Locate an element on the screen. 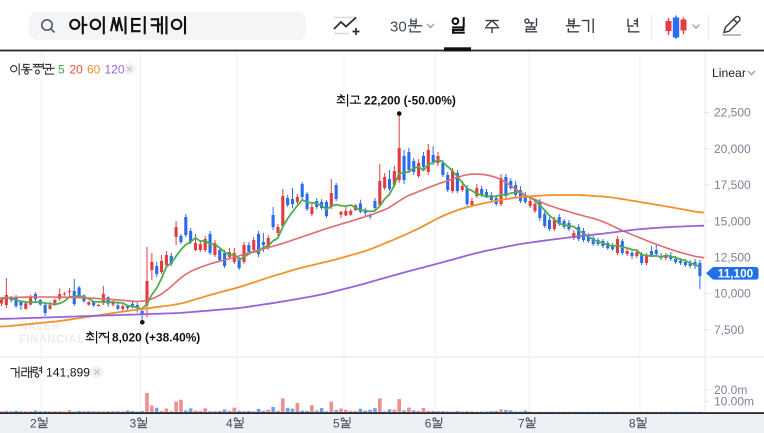  svg-text: 11,100 is located at coordinates (736, 274).